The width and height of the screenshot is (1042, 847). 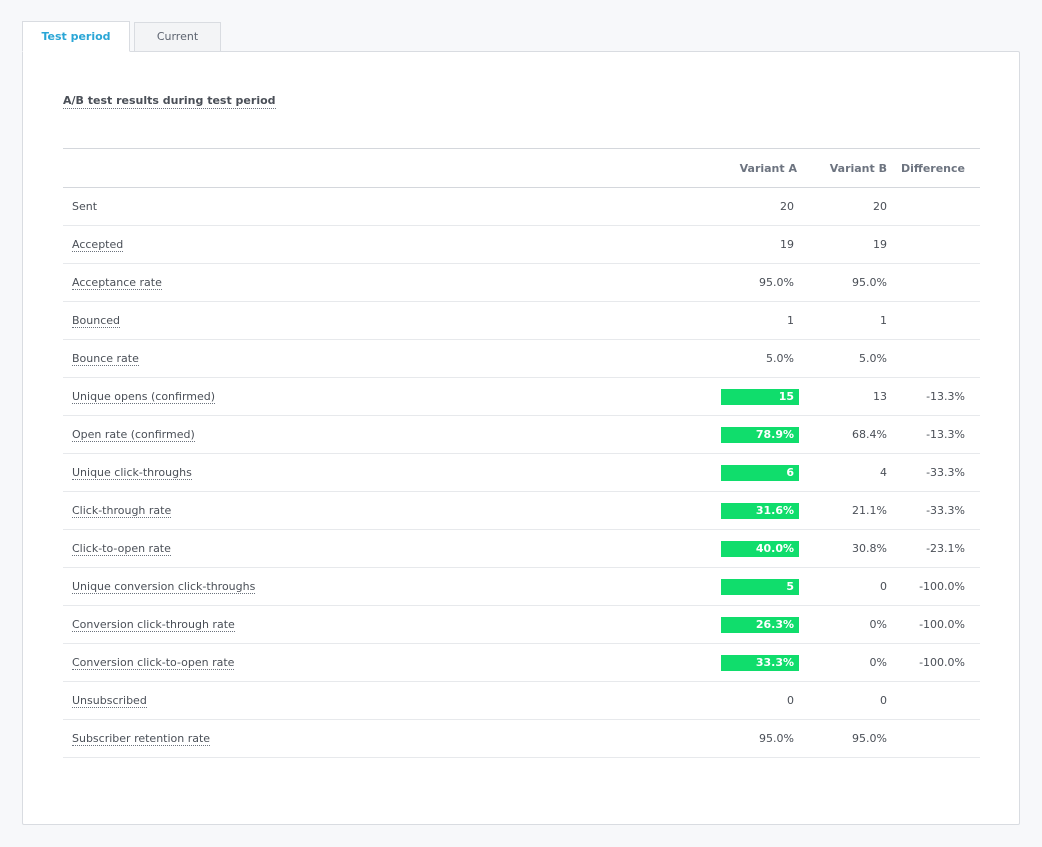 What do you see at coordinates (373, 739) in the screenshot?
I see `metric-cell: Subscriber retention rate` at bounding box center [373, 739].